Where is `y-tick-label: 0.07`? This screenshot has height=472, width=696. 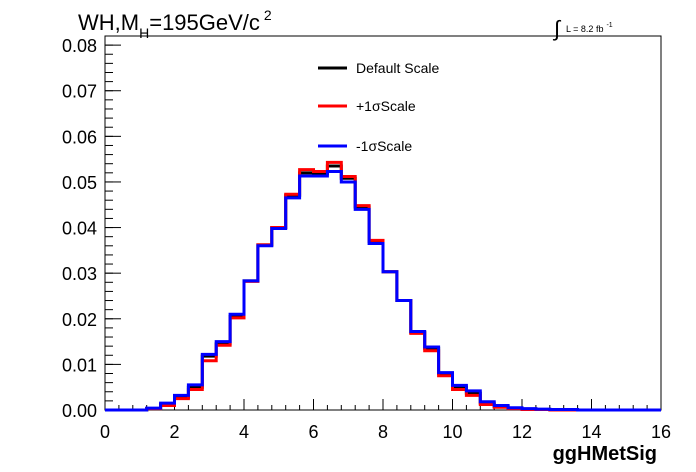
y-tick-label: 0.07 is located at coordinates (79, 92).